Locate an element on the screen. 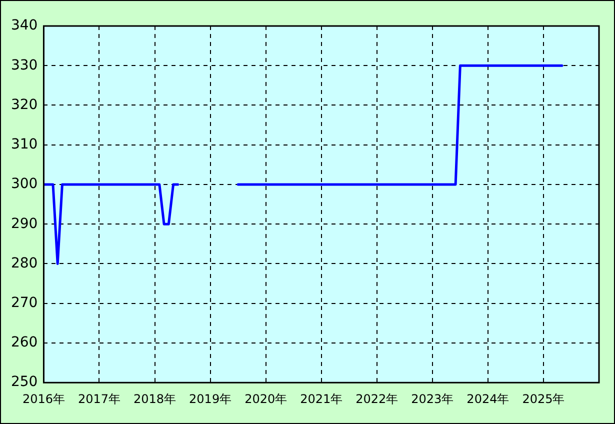 This screenshot has height=424, width=615. y-tick-label: 290 is located at coordinates (24, 224).